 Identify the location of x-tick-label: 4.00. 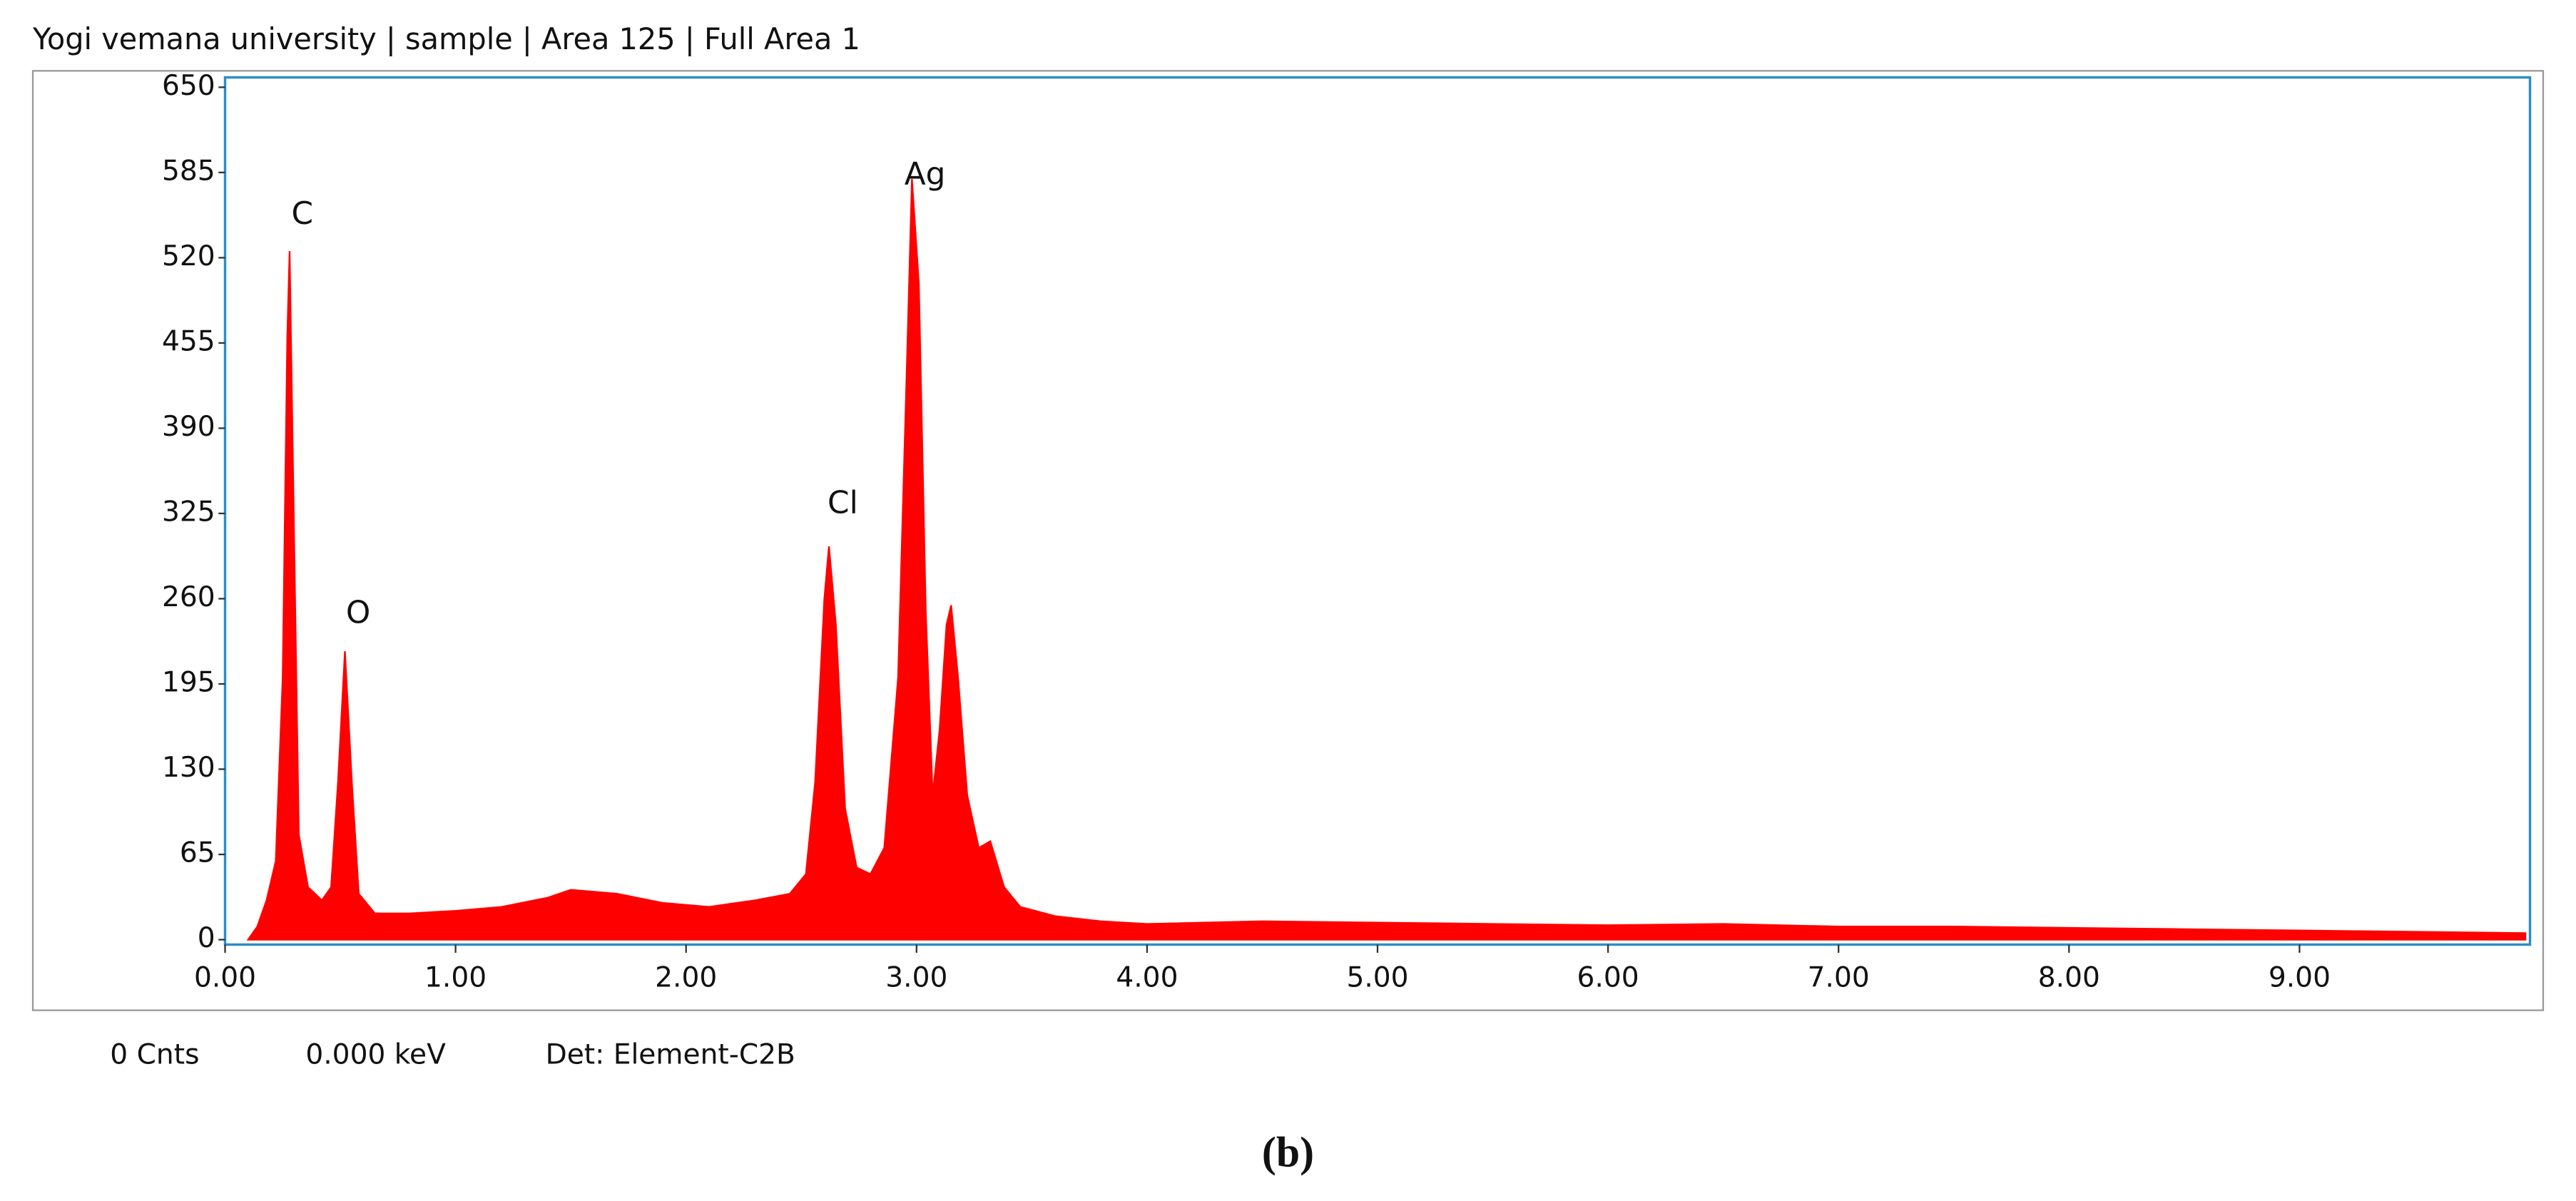
(1147, 977).